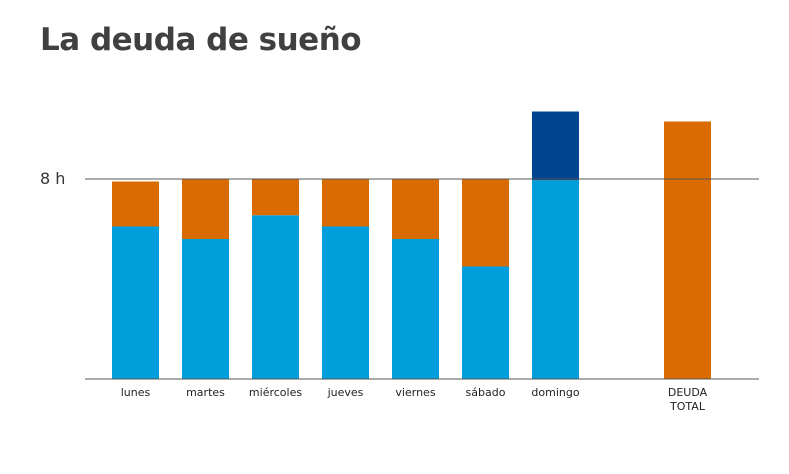 The height and width of the screenshot is (474, 789). Describe the element at coordinates (52, 178) in the screenshot. I see `reference-line-label: 8 h` at that location.